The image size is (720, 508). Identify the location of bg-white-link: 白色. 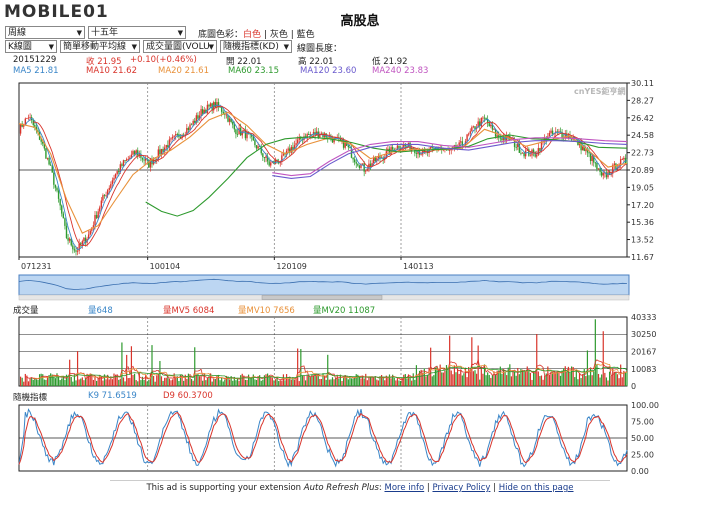
(252, 35).